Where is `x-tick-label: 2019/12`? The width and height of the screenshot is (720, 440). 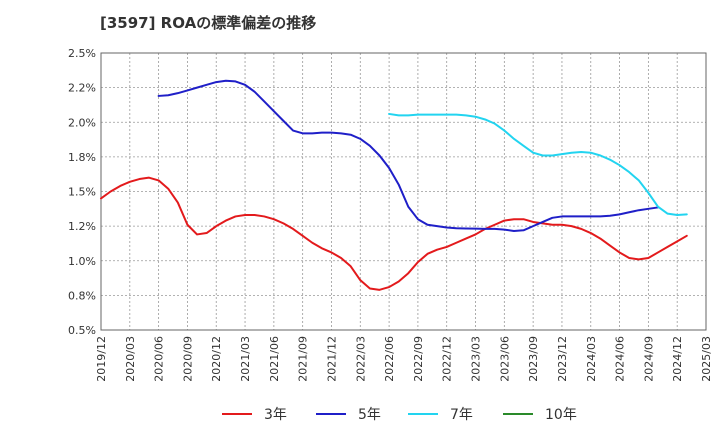 x-tick-label: 2019/12 is located at coordinates (101, 359).